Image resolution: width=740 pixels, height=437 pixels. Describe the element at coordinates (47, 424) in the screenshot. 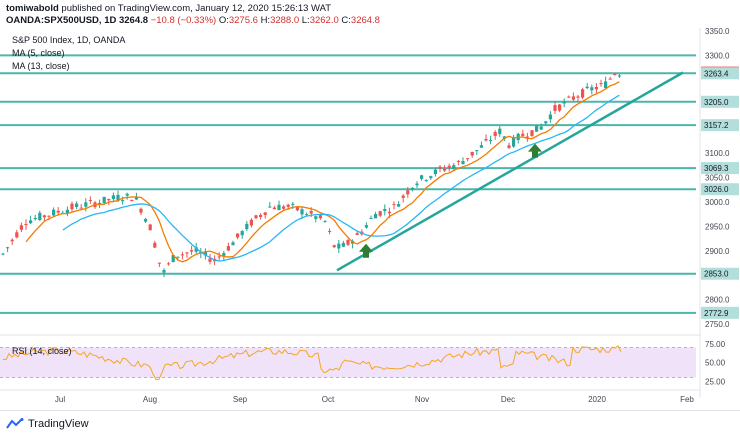

I see `tradingview-logo: TradingView` at that location.